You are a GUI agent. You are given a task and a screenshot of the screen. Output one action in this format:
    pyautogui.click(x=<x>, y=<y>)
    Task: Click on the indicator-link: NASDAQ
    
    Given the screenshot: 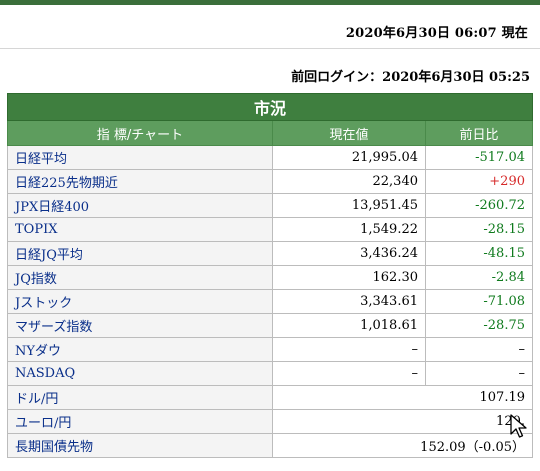 What is the action you would take?
    pyautogui.click(x=140, y=373)
    